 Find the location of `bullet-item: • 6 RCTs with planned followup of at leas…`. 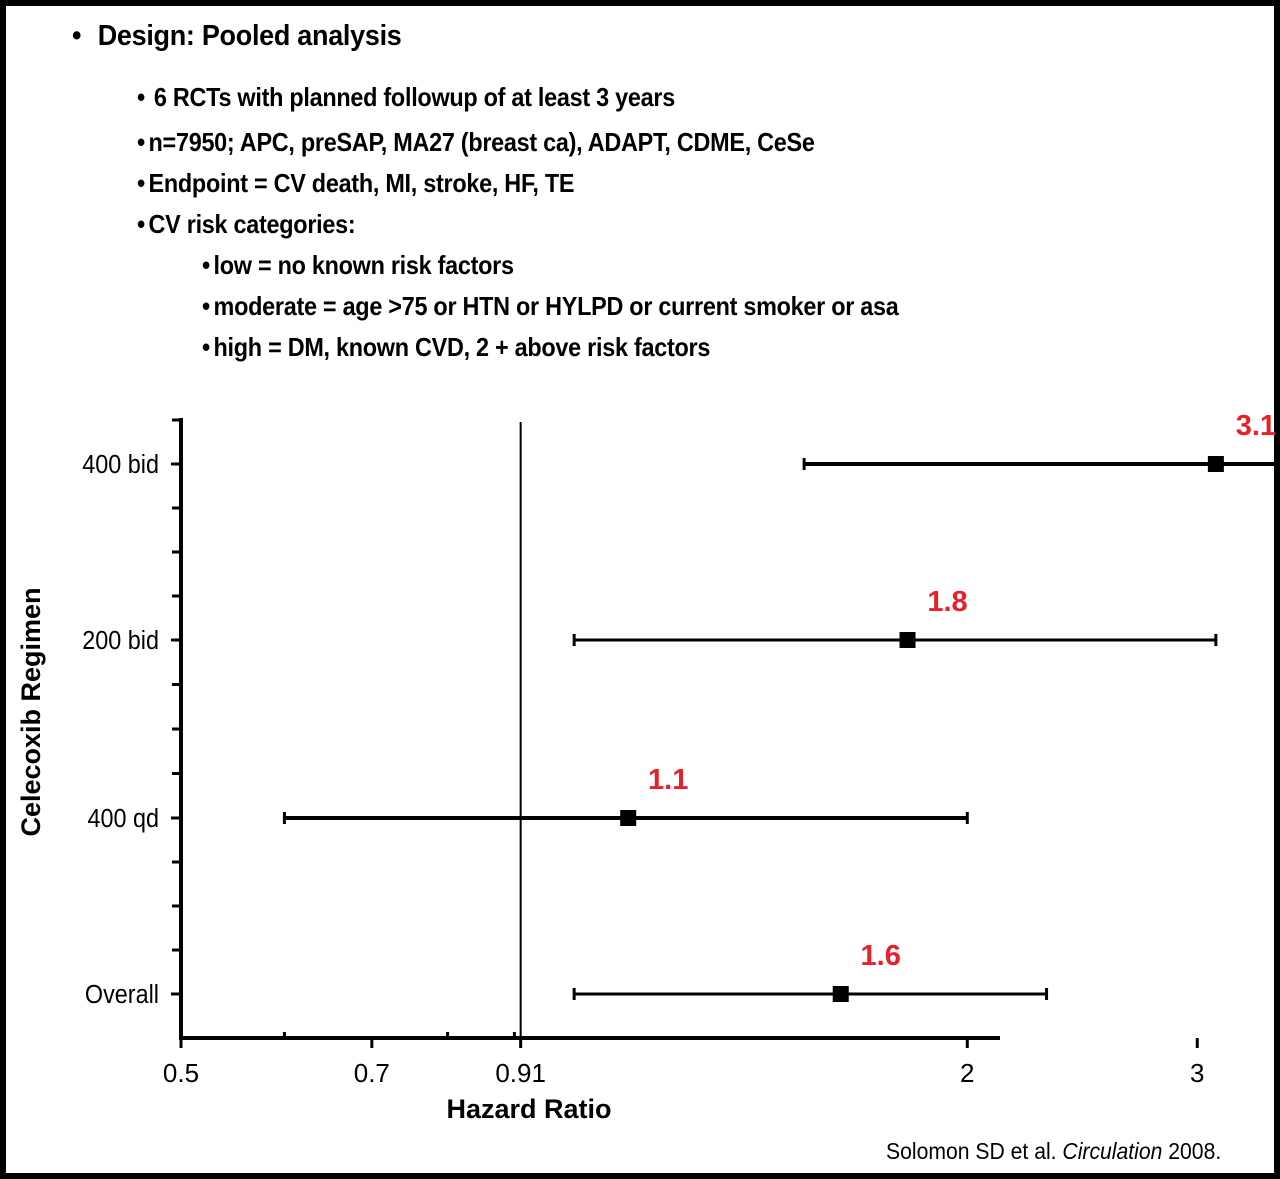

bullet-item: • 6 RCTs with planned followup of at leas… is located at coordinates (406, 97).